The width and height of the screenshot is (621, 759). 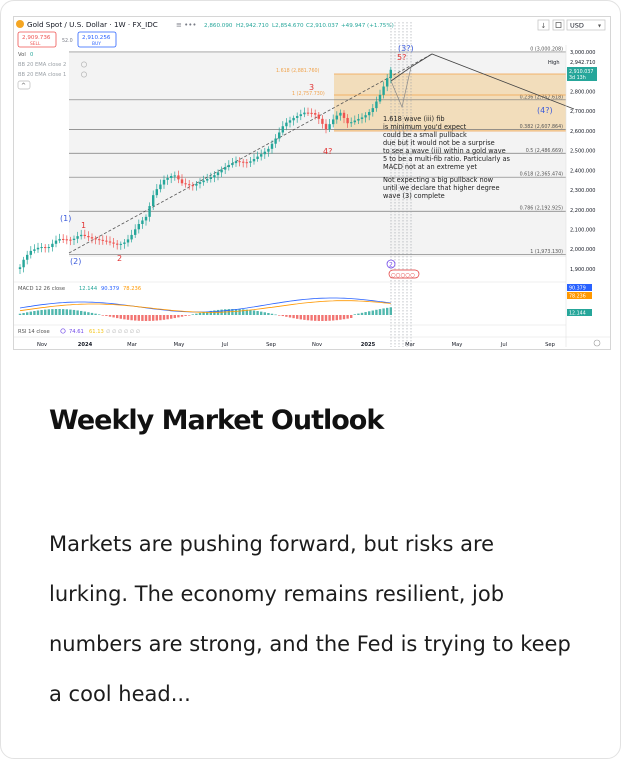 What do you see at coordinates (577, 26) in the screenshot?
I see `currency-label: USD` at bounding box center [577, 26].